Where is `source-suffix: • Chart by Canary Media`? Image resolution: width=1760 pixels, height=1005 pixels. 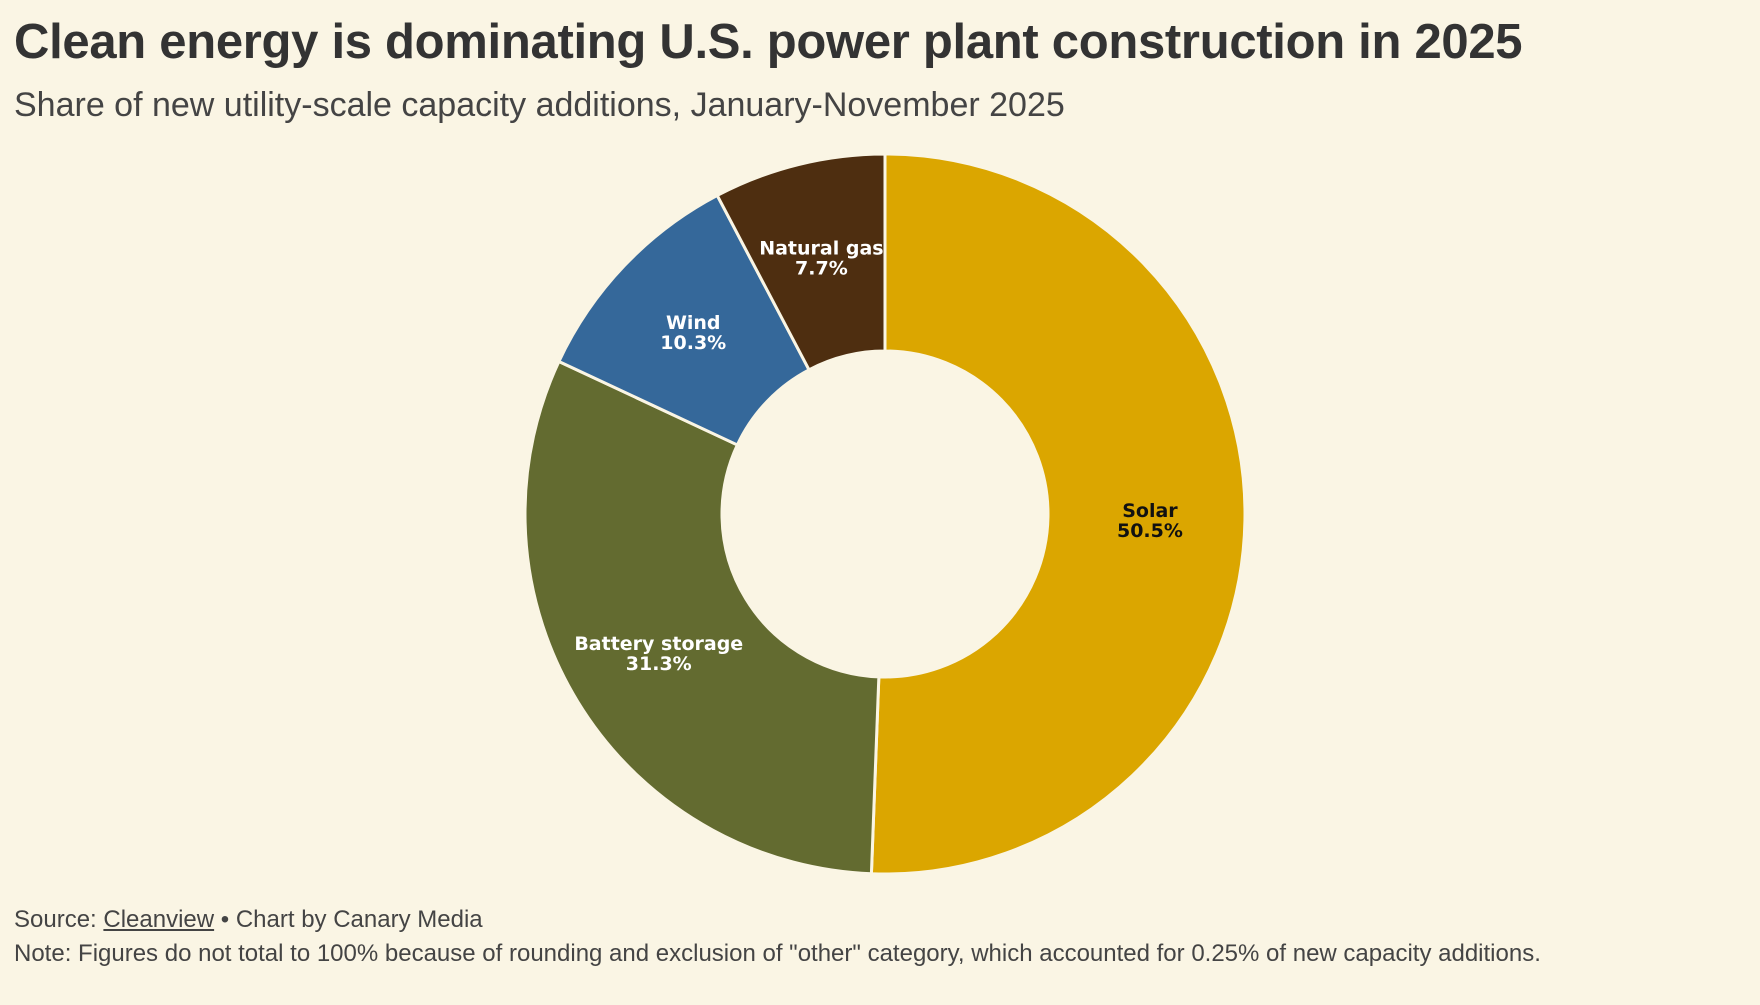 source-suffix: • Chart by Canary Media is located at coordinates (348, 919).